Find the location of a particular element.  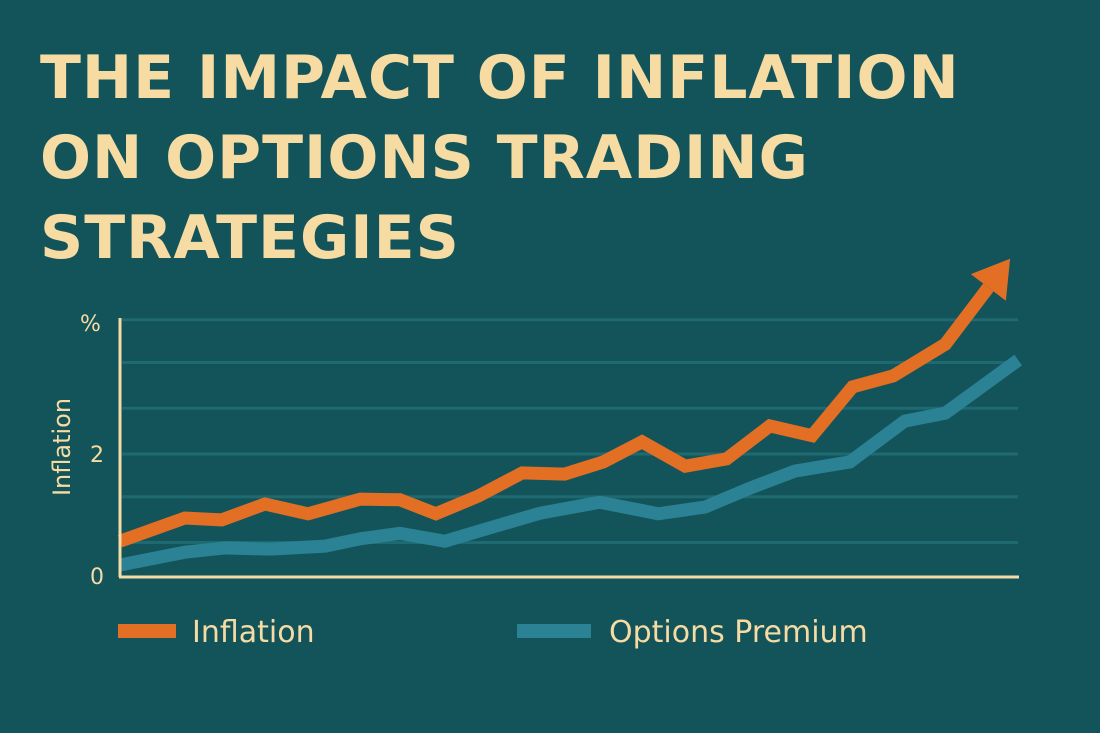

legend-label-options-premium: Options Premium is located at coordinates (738, 632).